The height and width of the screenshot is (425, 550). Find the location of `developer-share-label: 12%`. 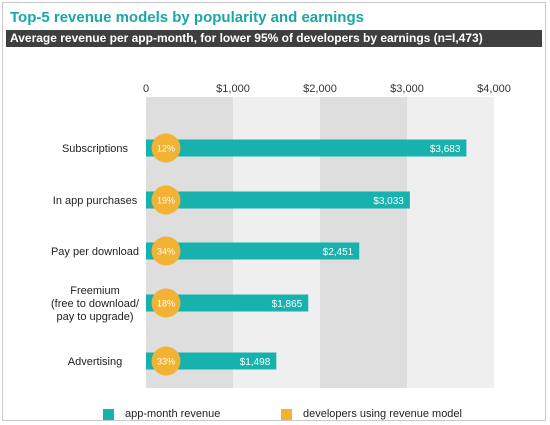

developer-share-label: 12% is located at coordinates (166, 149).